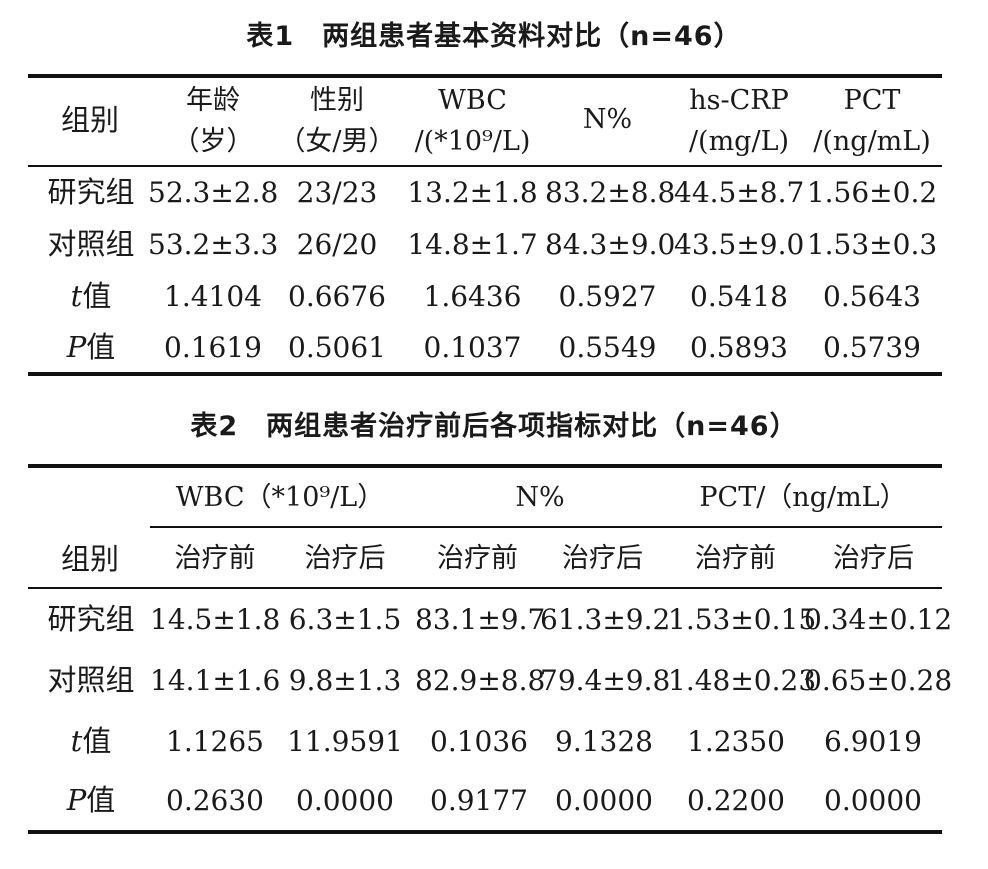  I want to click on table1-cell: 1.56±0.2, so click(872, 192).